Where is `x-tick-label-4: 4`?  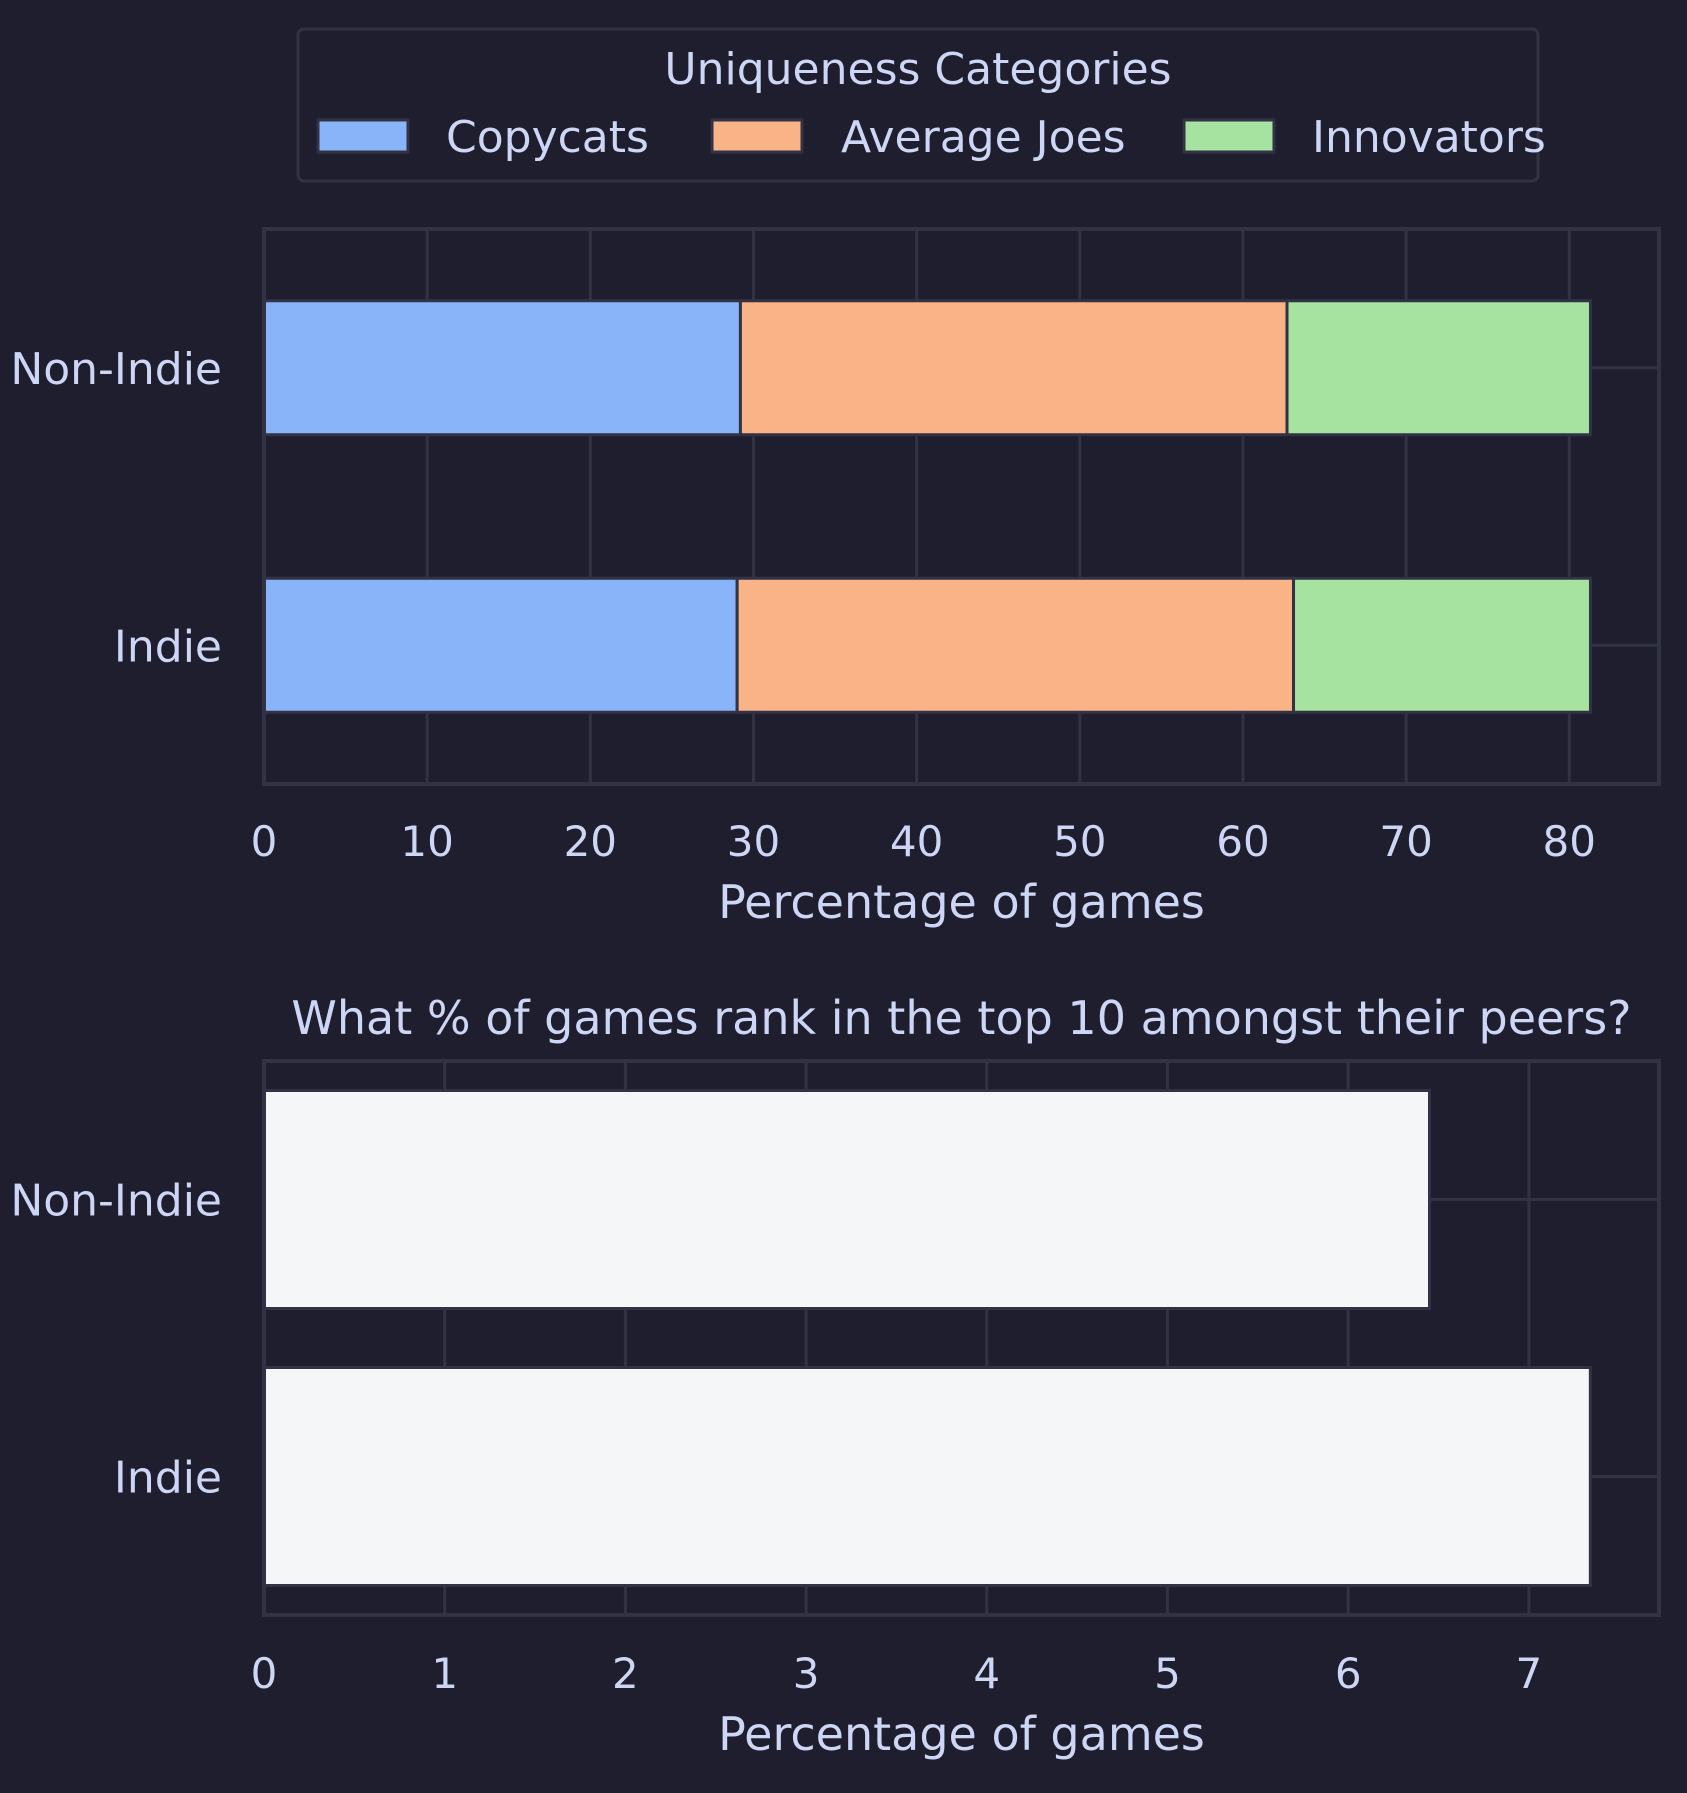 x-tick-label-4: 4 is located at coordinates (986, 1673).